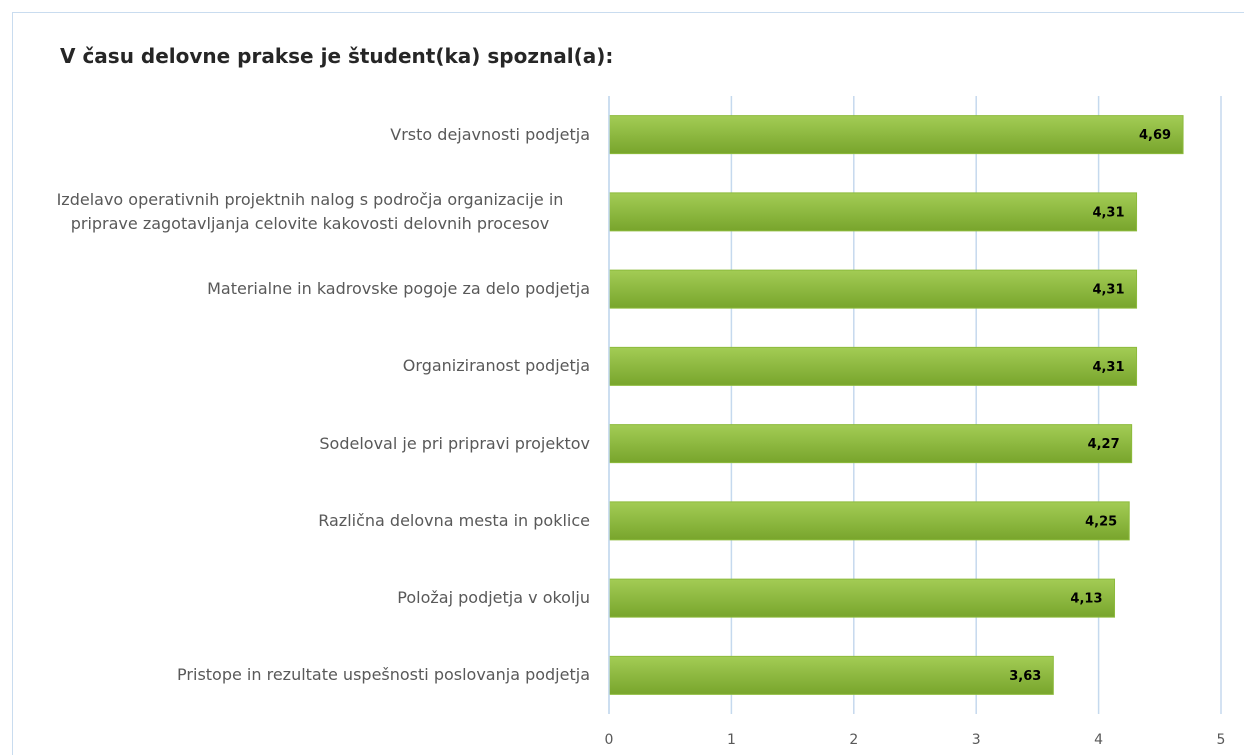 This screenshot has height=755, width=1244. Describe the element at coordinates (609, 740) in the screenshot. I see `x-tick-label: 0` at that location.